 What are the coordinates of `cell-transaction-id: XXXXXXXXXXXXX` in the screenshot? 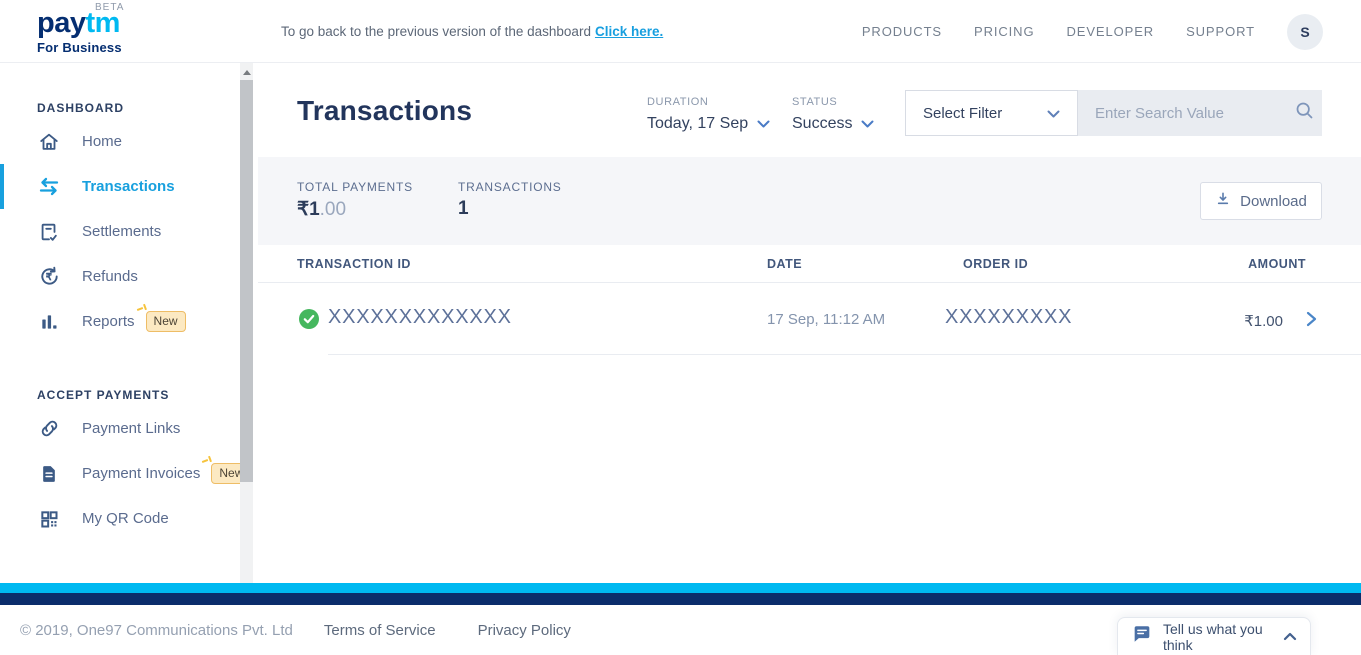 It's located at (420, 317).